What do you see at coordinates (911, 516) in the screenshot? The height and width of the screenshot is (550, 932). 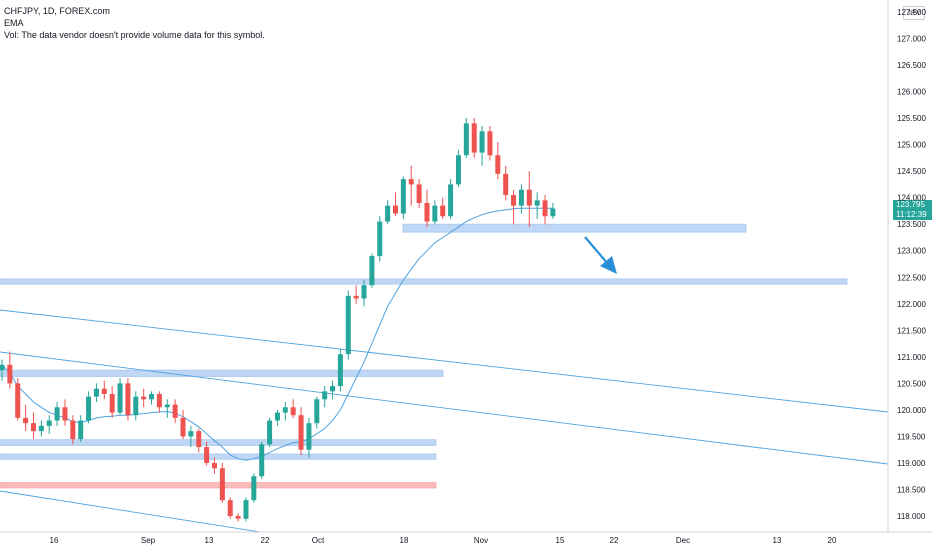 I see `price-tick-label: 118.000` at bounding box center [911, 516].